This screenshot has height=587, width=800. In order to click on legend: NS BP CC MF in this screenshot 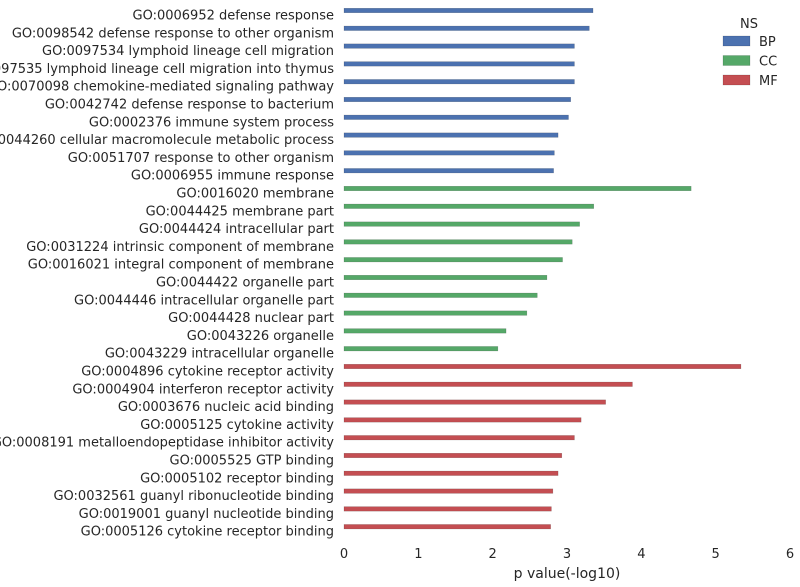, I will do `click(750, 53)`.